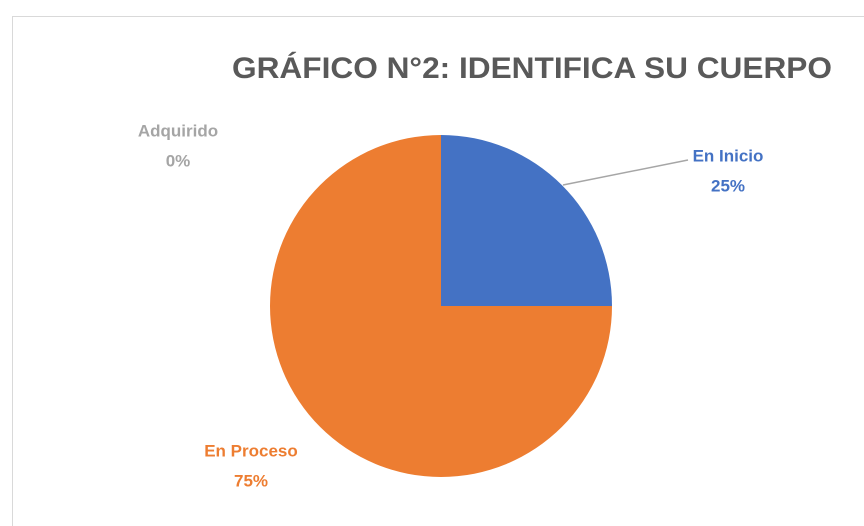  I want to click on slice-value-label: 75%, so click(251, 480).